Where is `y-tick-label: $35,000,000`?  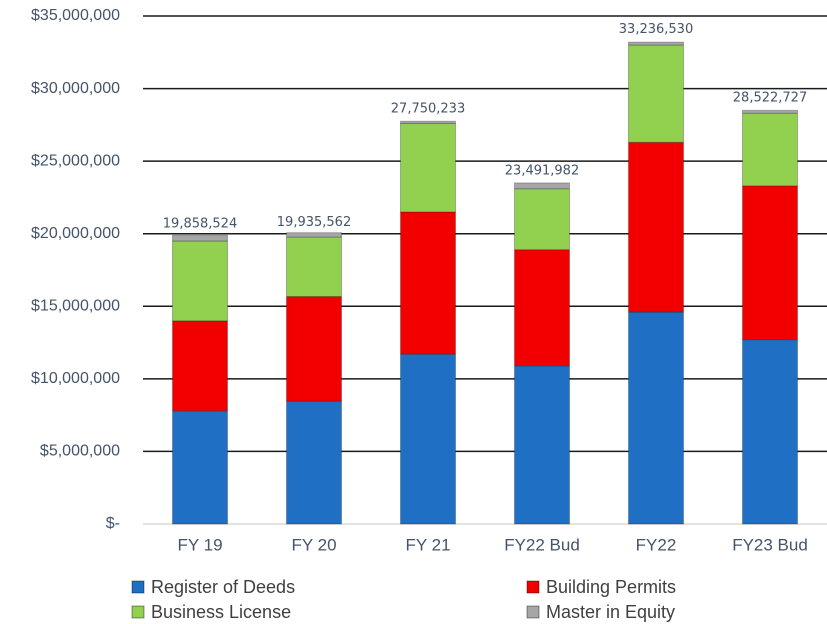 y-tick-label: $35,000,000 is located at coordinates (75, 15).